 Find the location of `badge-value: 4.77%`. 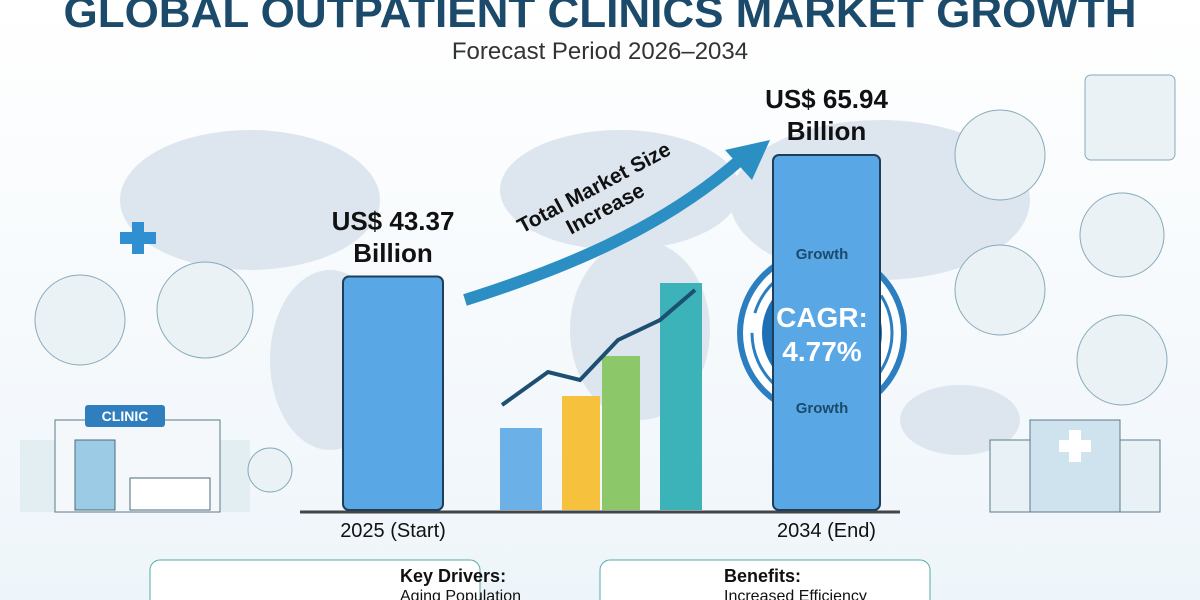

badge-value: 4.77% is located at coordinates (822, 351).